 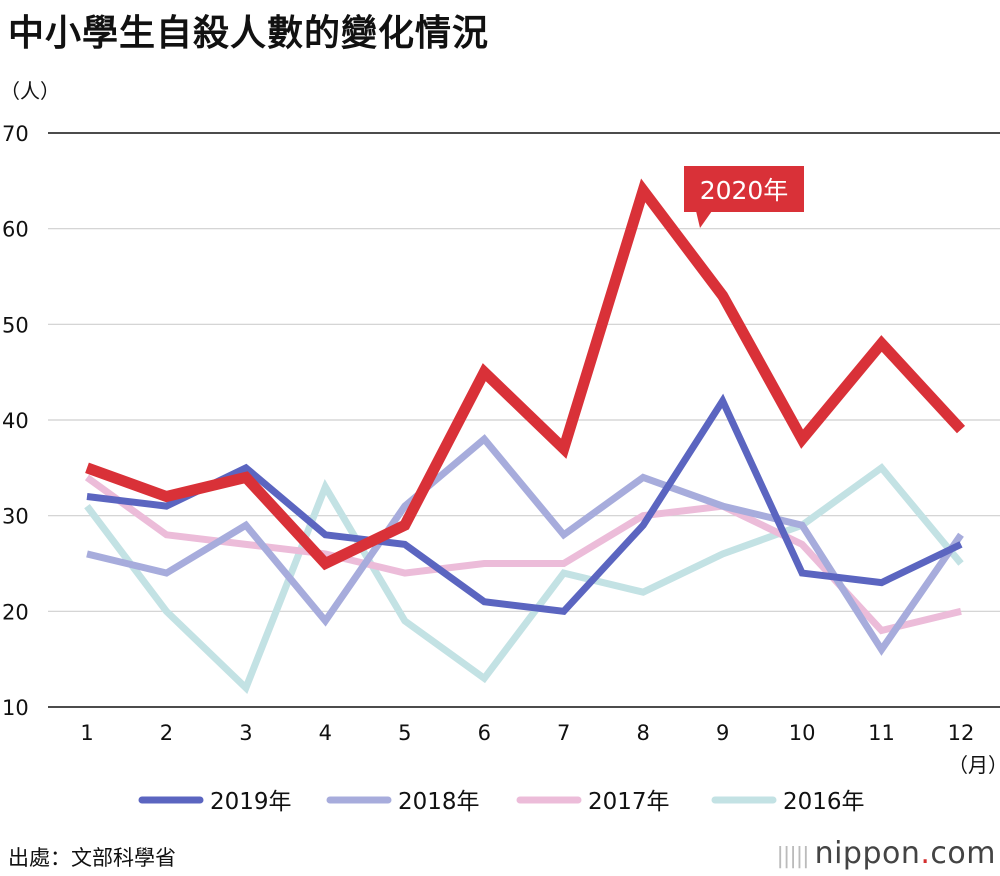 I want to click on x-tick-label: 1, so click(x=86, y=733).